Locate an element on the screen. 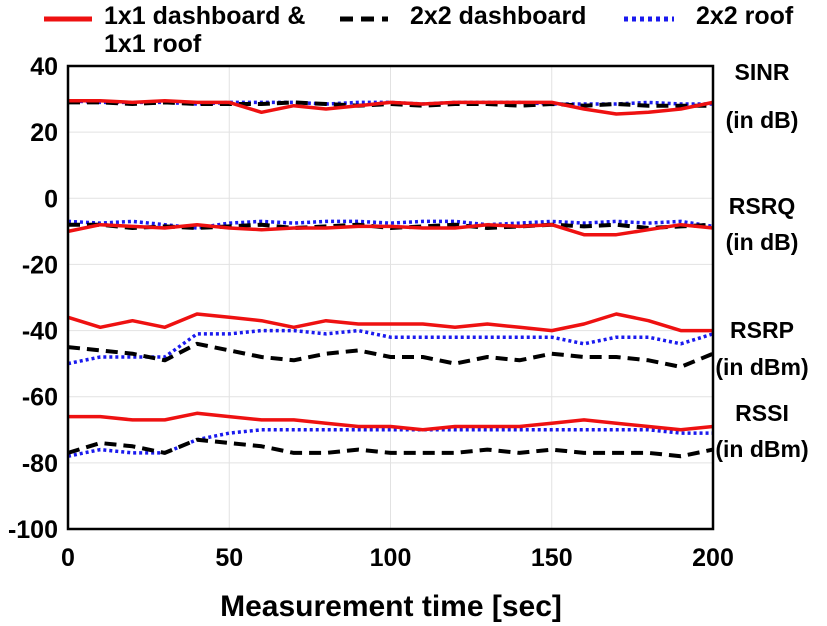 This screenshot has width=827, height=626. x-tick-label: 200 is located at coordinates (713, 558).